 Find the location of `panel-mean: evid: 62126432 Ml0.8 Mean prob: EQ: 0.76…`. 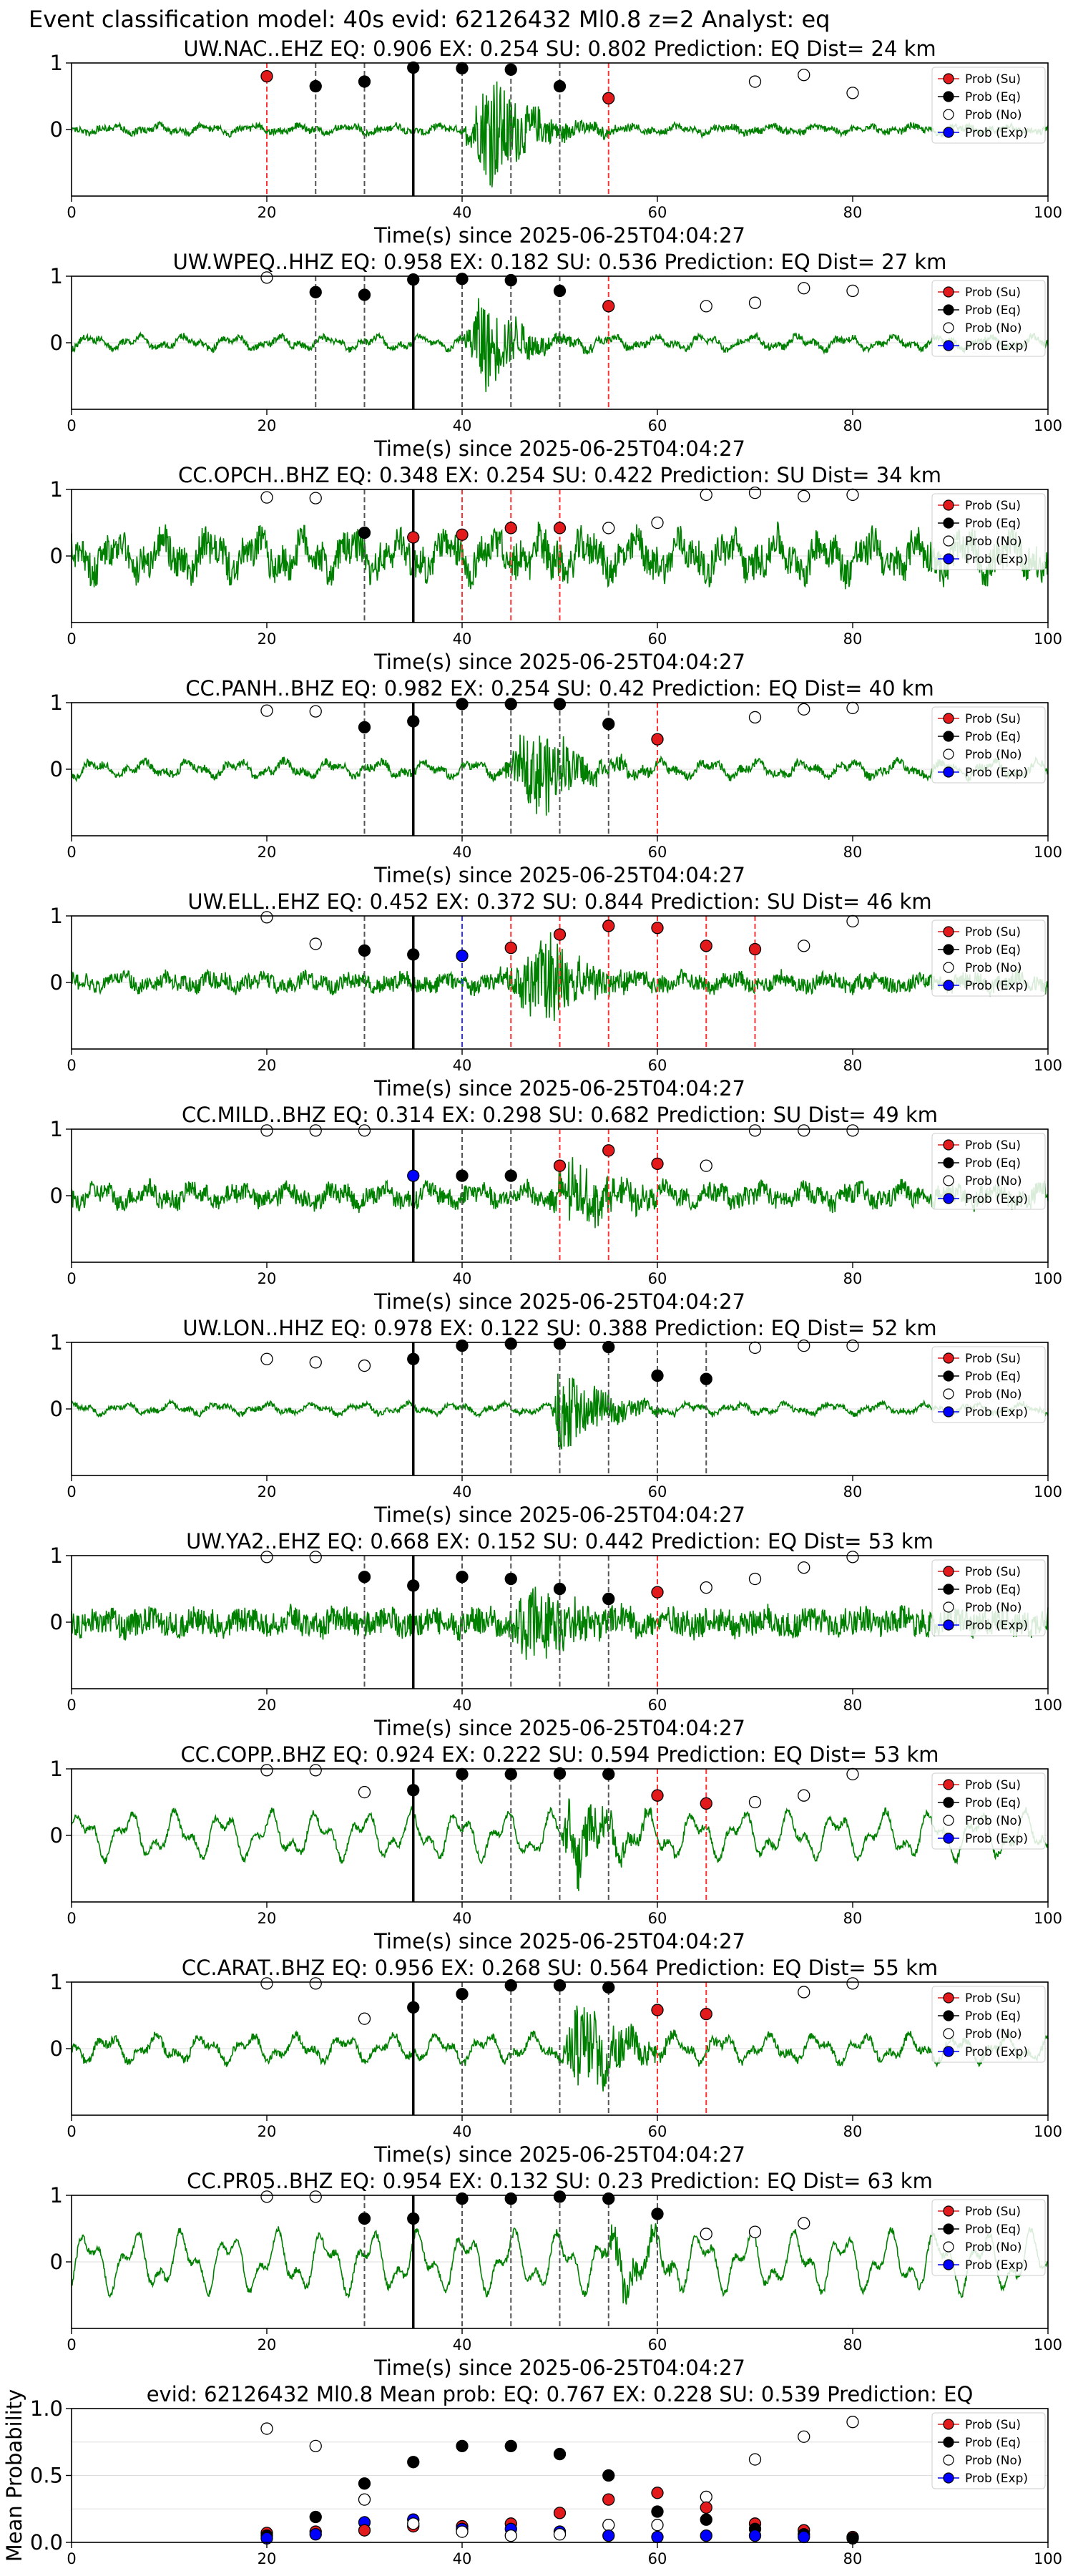

panel-mean: evid: 62126432 Ml0.8 Mean prob: EQ: 0.76… is located at coordinates (532, 2474).